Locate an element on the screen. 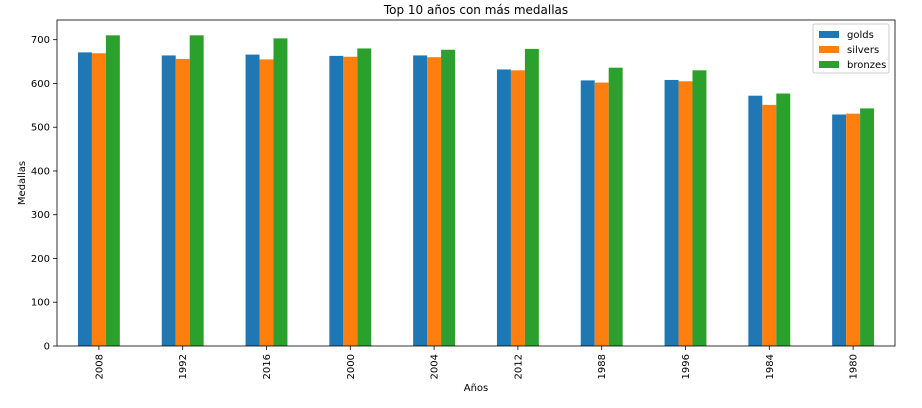  bar-golds-2016 is located at coordinates (252, 200).